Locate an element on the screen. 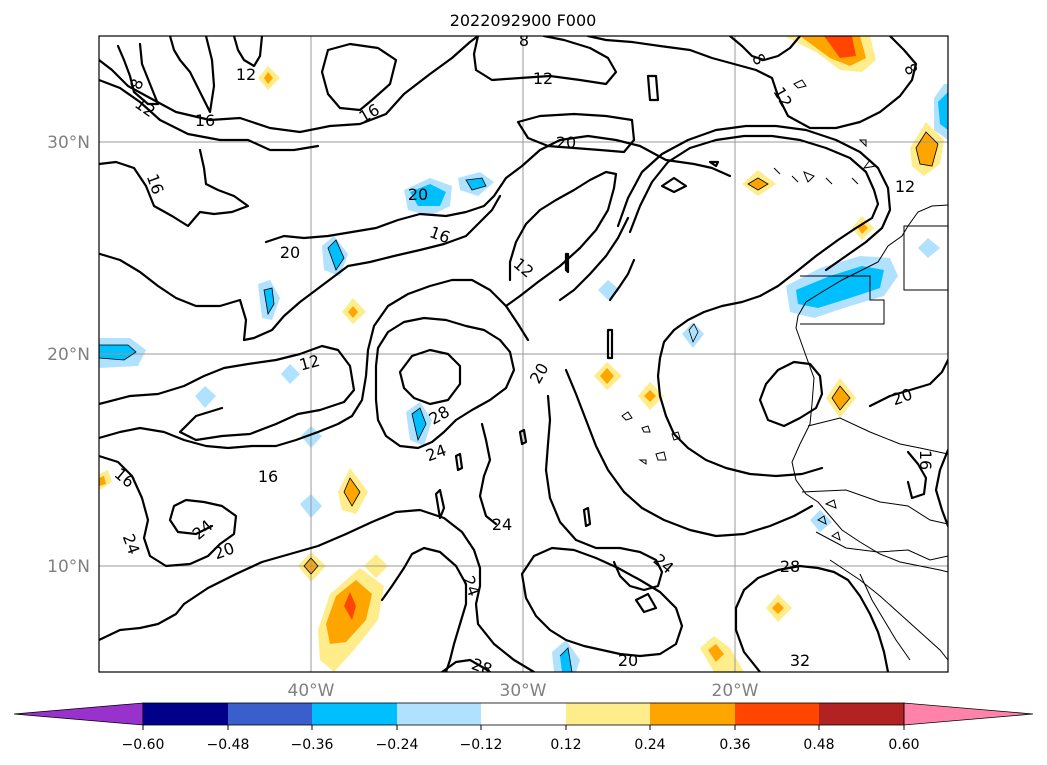  lat-label-10n: 10°N is located at coordinates (68, 567).